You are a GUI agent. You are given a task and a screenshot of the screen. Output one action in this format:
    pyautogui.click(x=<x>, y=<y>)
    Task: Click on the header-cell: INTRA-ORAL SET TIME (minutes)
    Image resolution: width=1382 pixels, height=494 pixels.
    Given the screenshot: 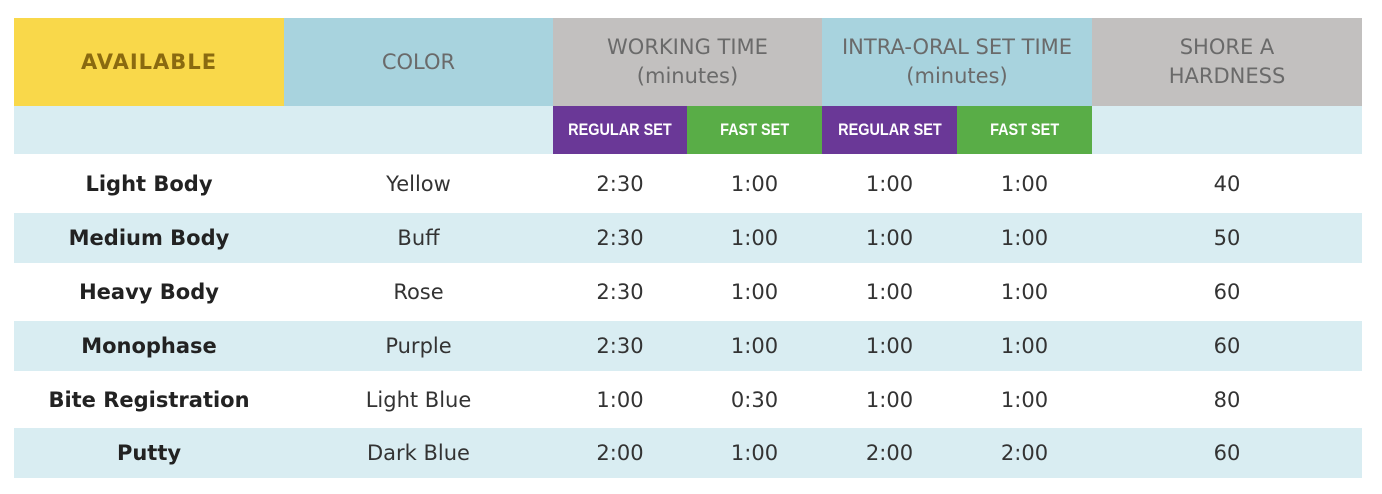 What is the action you would take?
    pyautogui.click(x=957, y=62)
    